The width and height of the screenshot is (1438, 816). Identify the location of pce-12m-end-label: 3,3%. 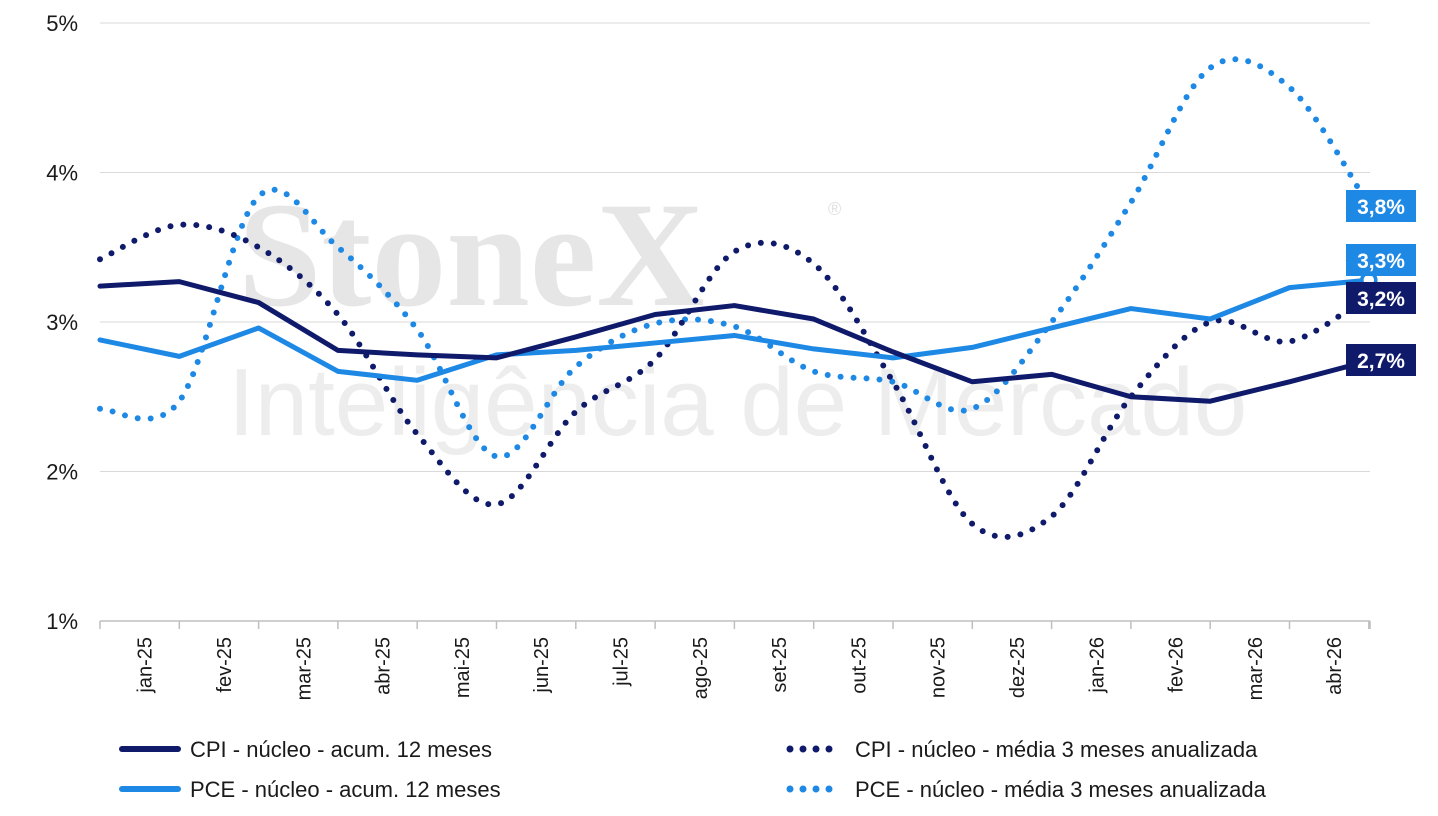
(1381, 261).